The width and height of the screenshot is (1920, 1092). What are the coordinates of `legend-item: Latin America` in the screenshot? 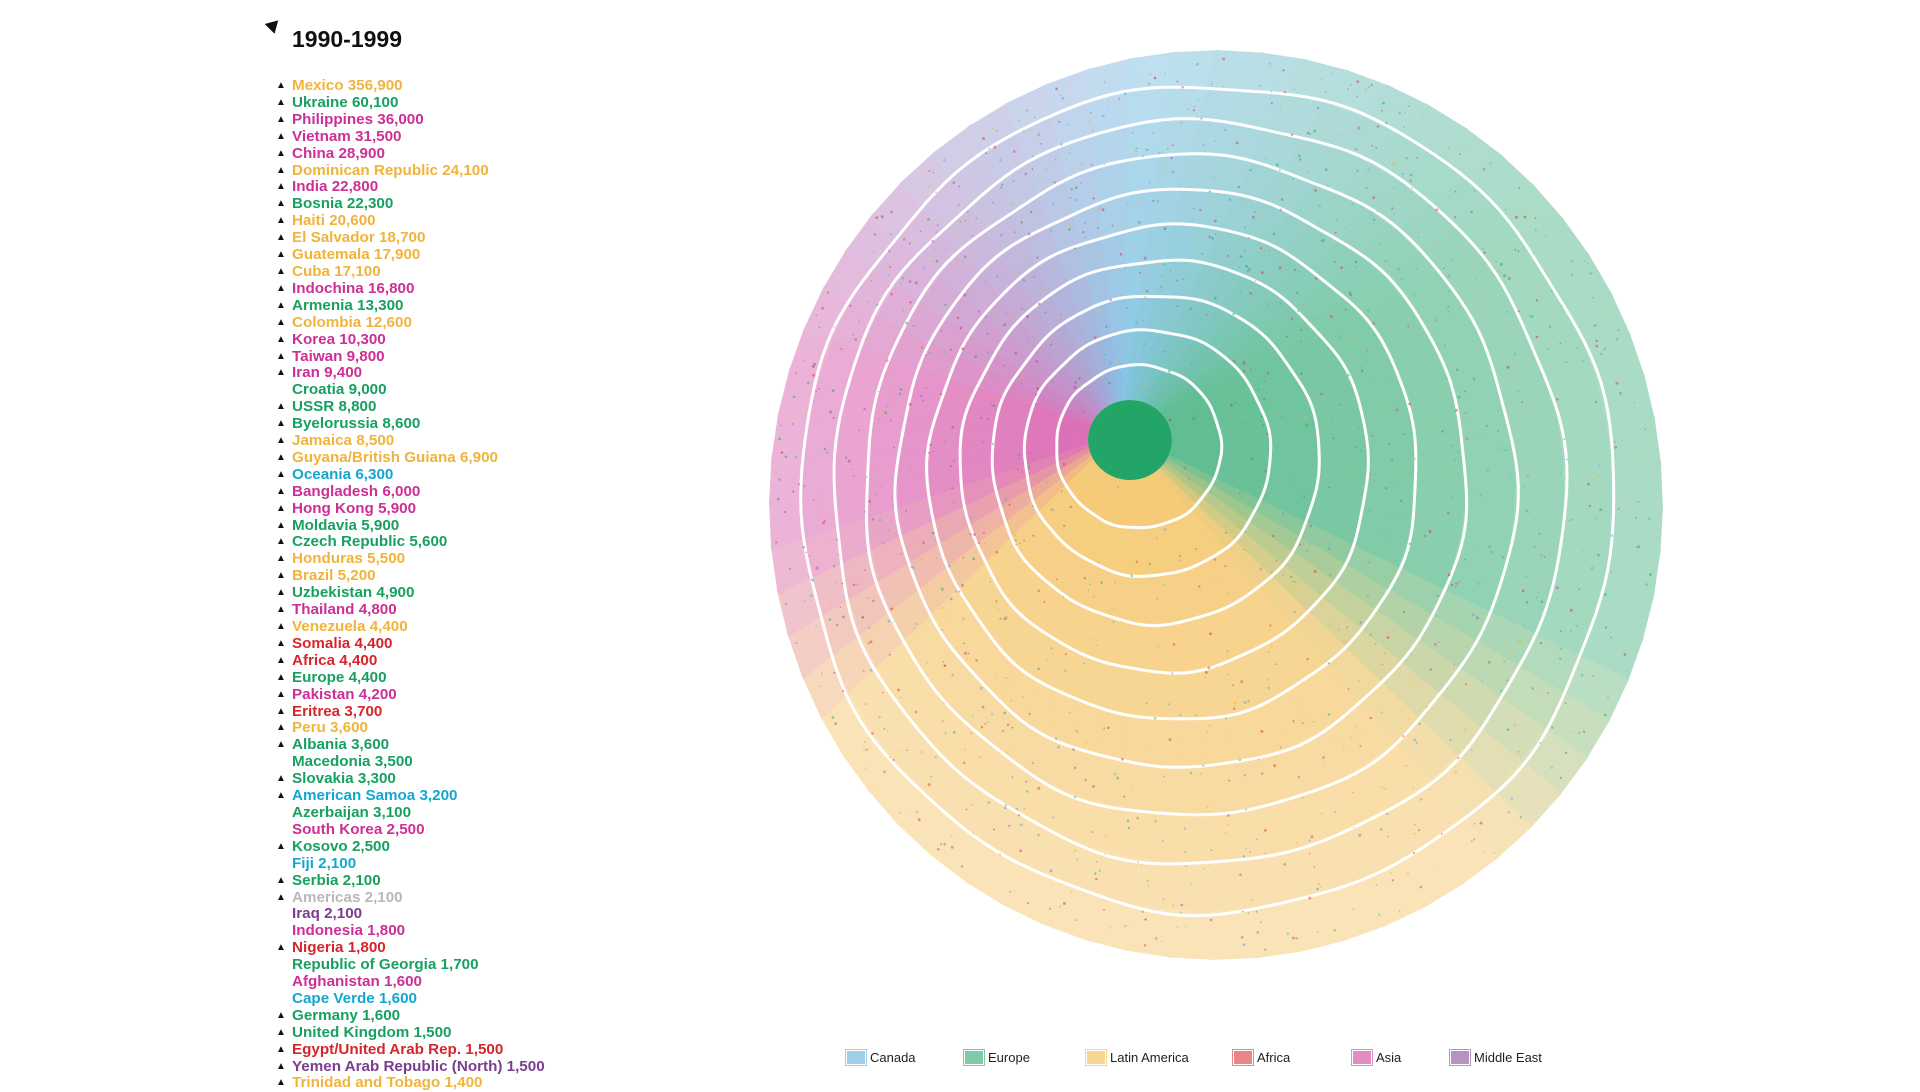 It's located at (1137, 1059).